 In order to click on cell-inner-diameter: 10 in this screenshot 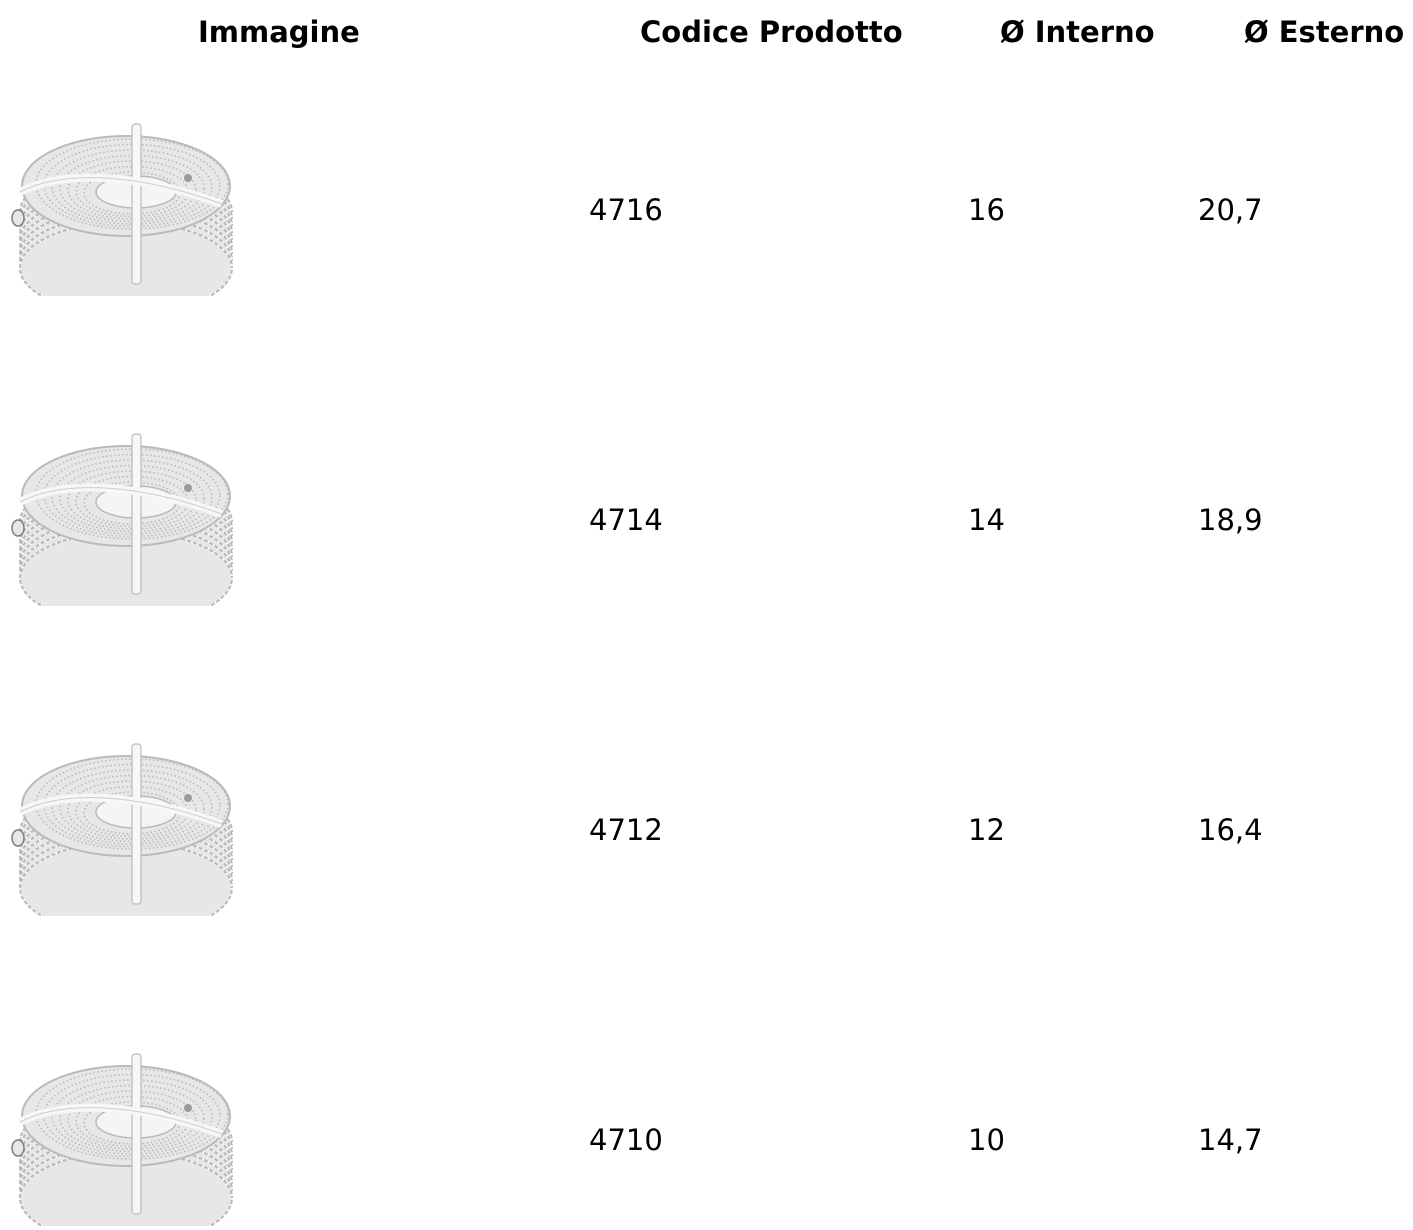, I will do `click(986, 1140)`.